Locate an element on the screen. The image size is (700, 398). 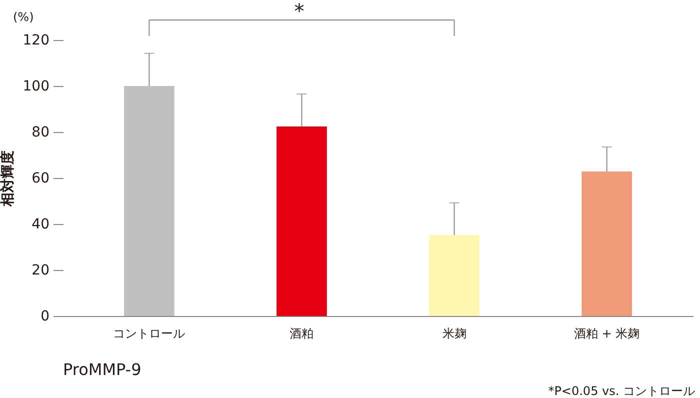
y-tick-label: 60 is located at coordinates (41, 178).